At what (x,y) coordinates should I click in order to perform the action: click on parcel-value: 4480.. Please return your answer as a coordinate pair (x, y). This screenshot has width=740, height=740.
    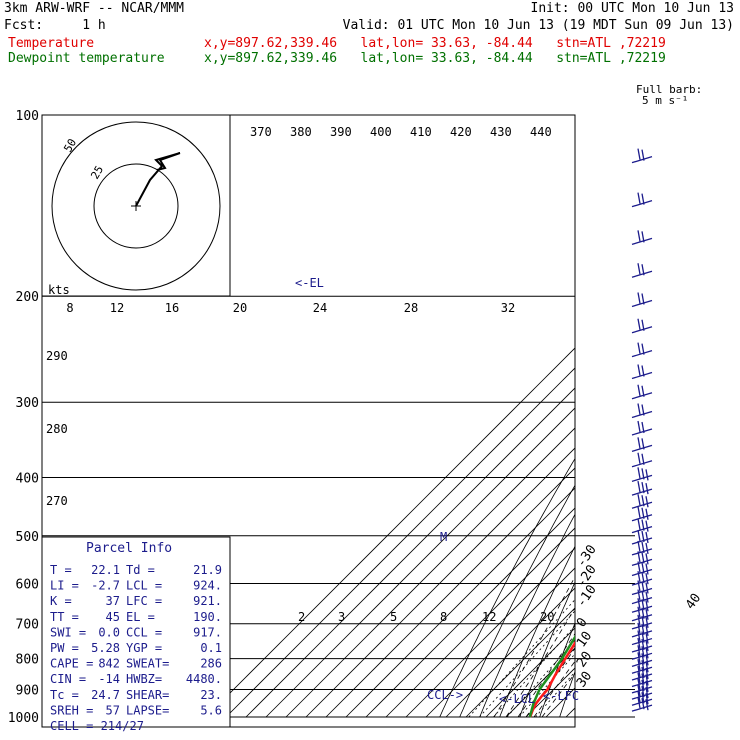
    Looking at the image, I should click on (204, 679).